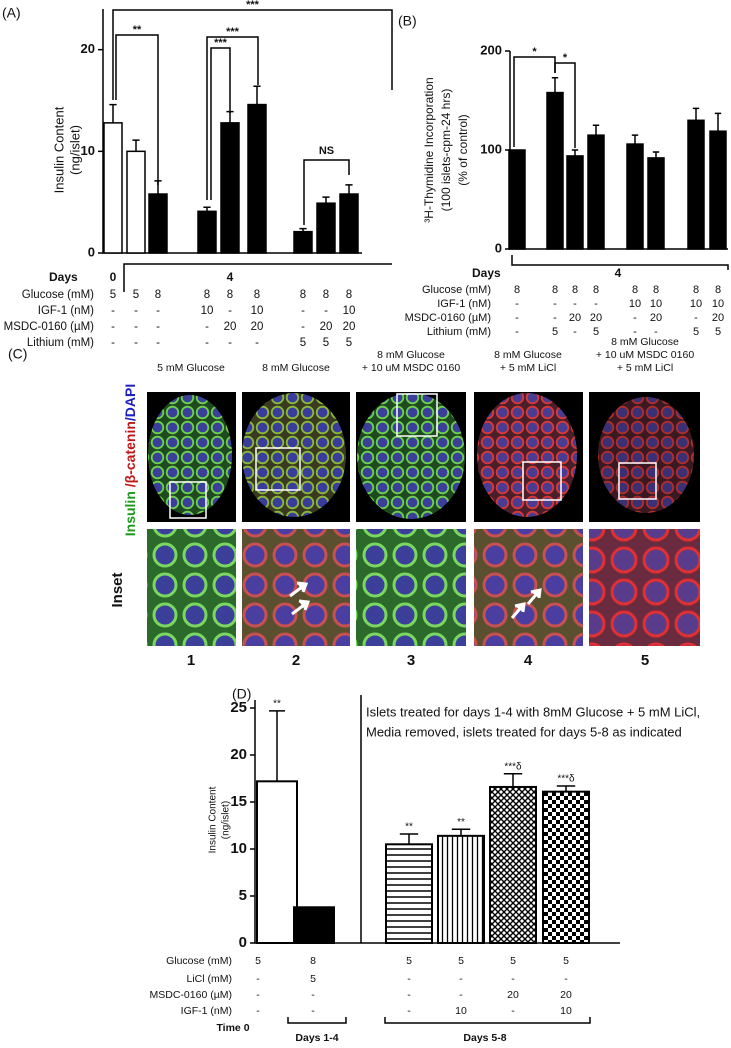 This screenshot has height=1048, width=731. I want to click on y-axis-label: (ng/islet), so click(226, 820).